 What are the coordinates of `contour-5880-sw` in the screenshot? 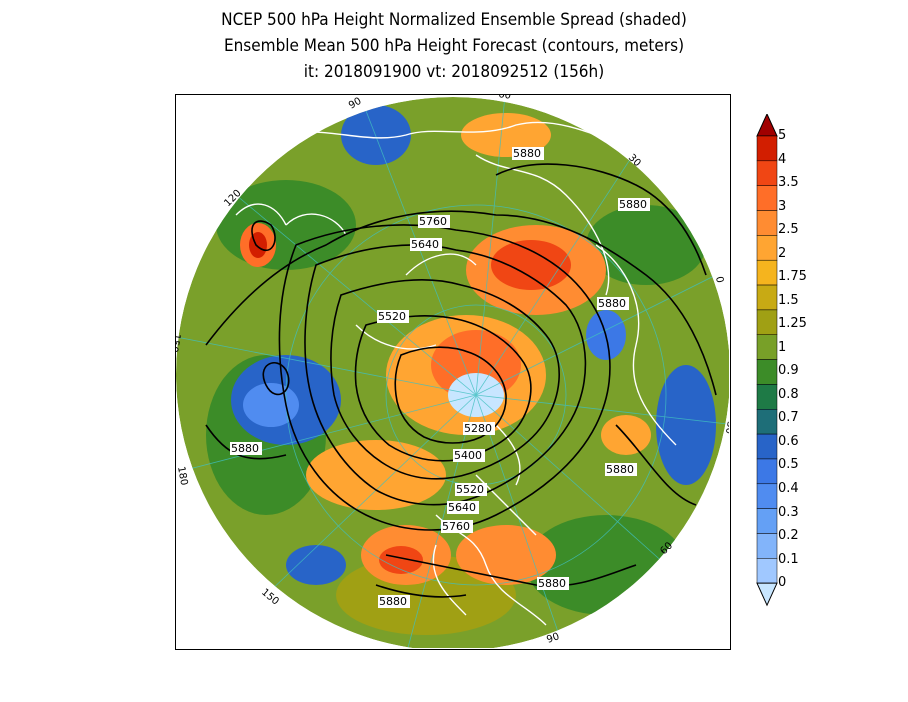 It's located at (421, 591).